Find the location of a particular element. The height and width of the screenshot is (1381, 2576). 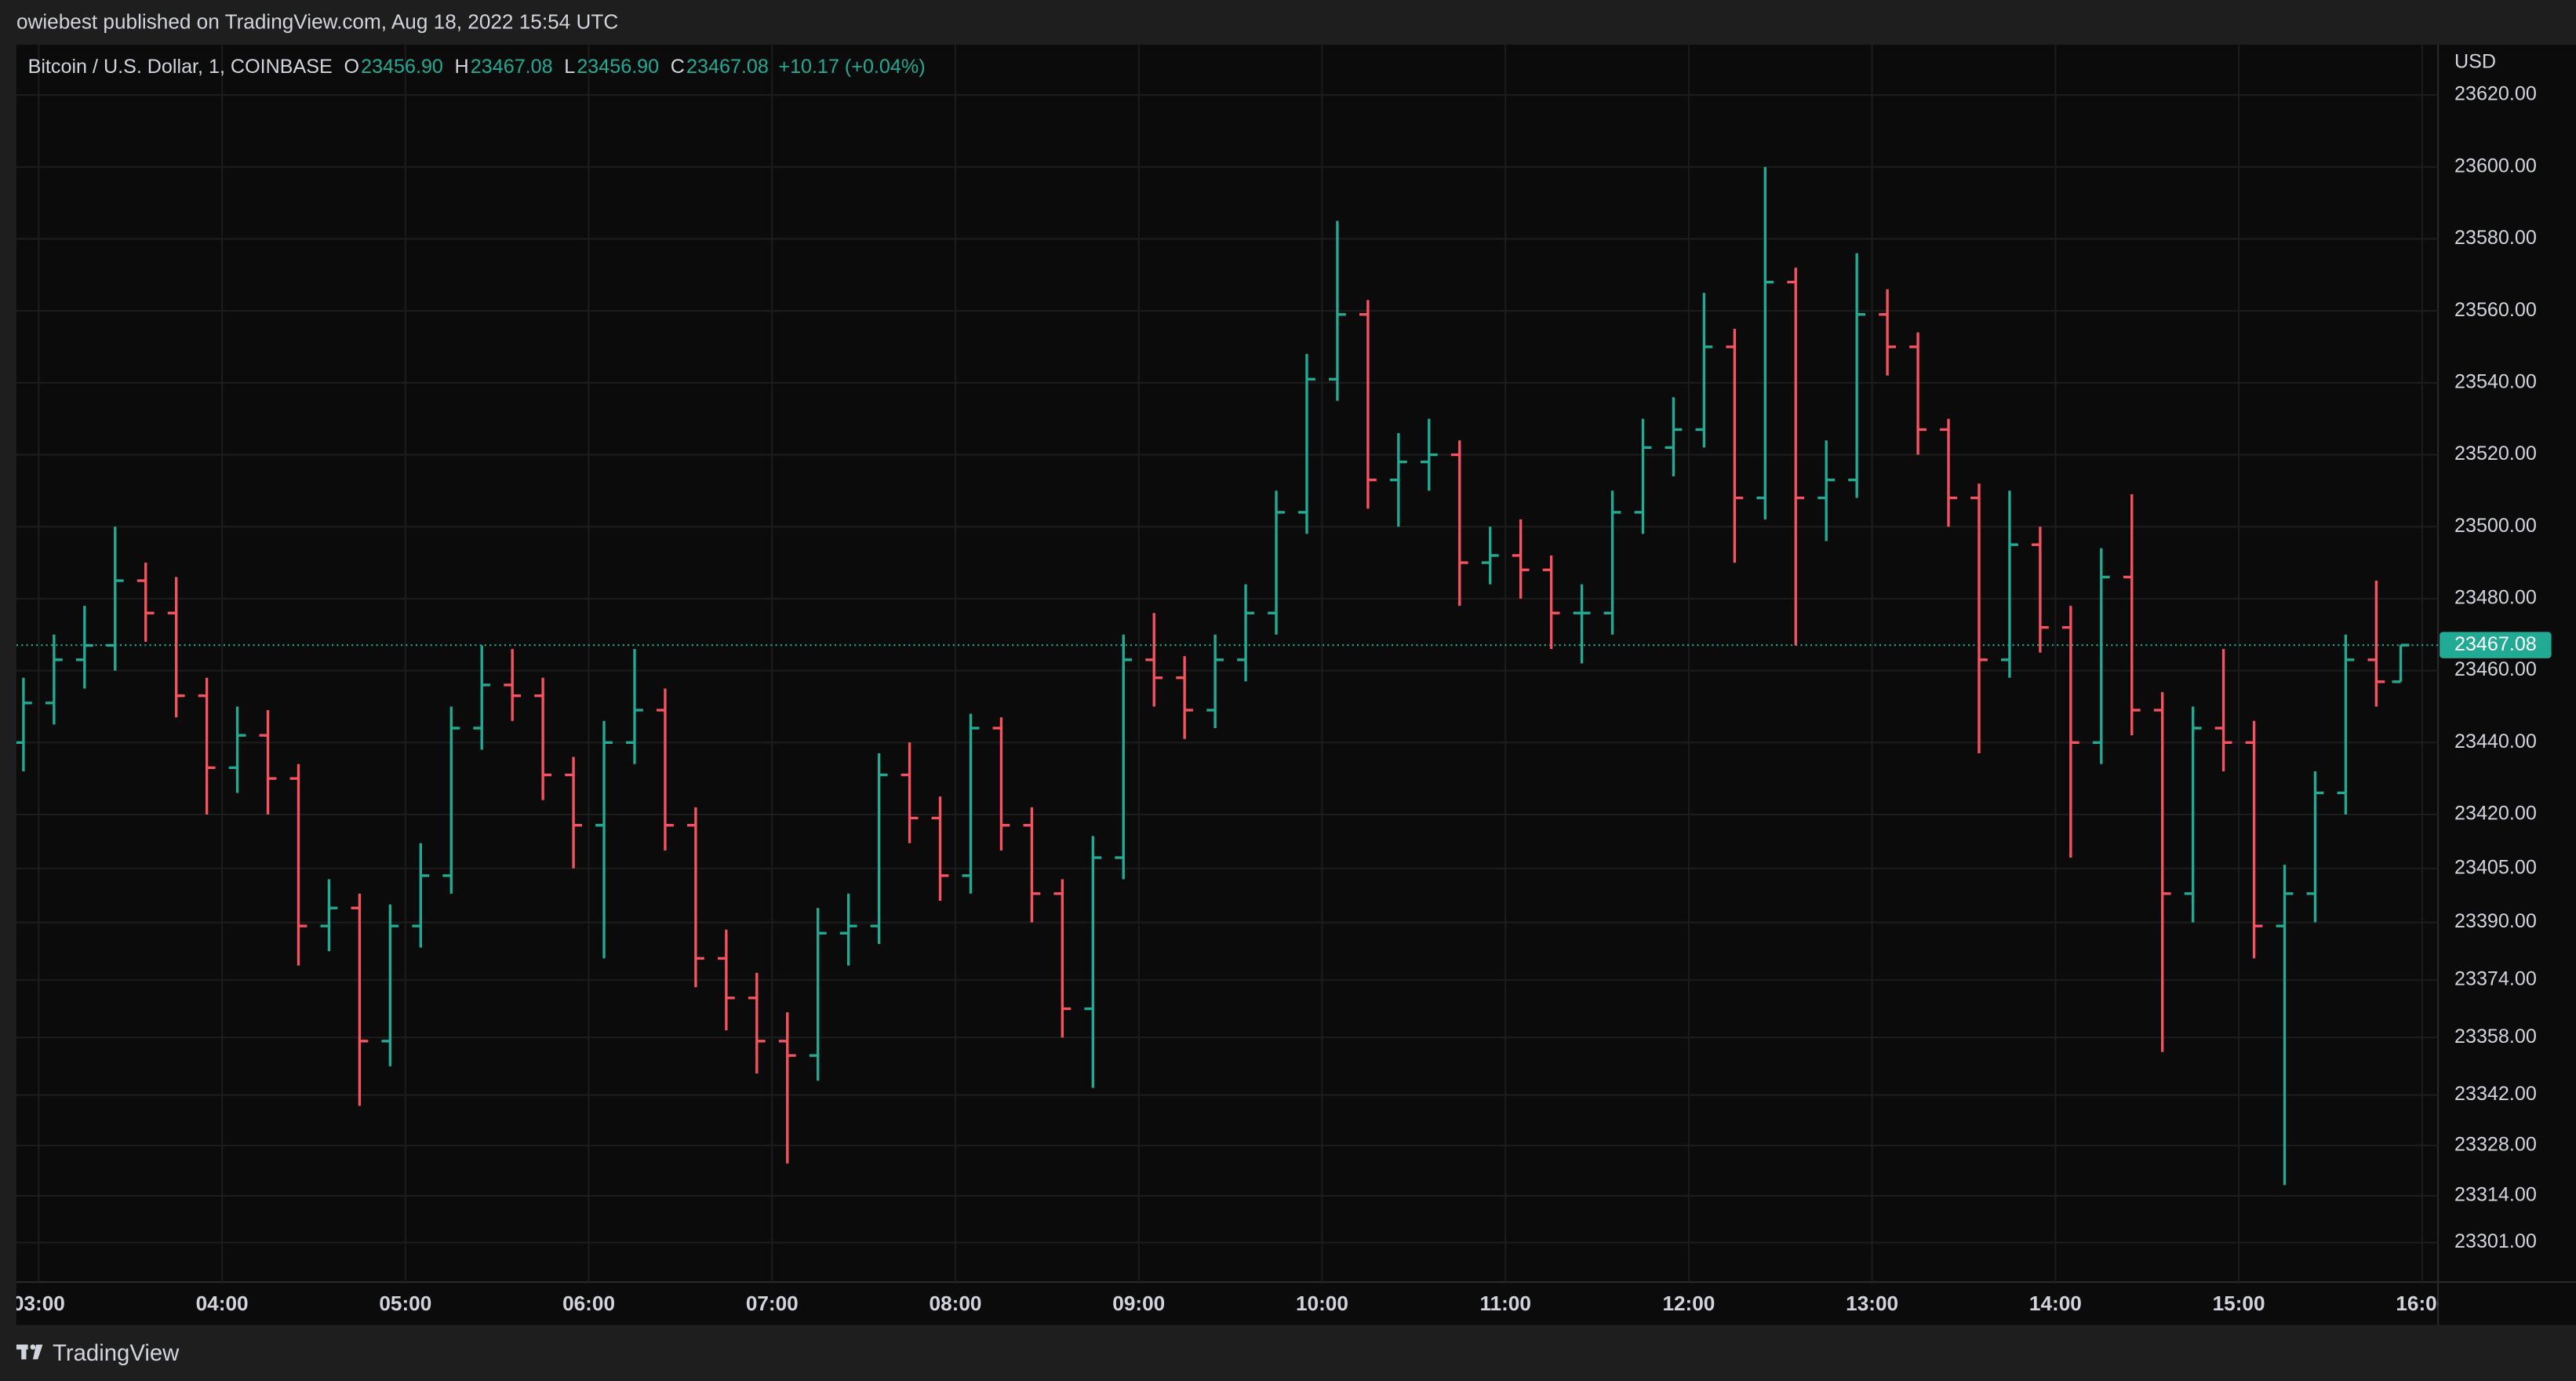

legend-field-label: C is located at coordinates (678, 67).